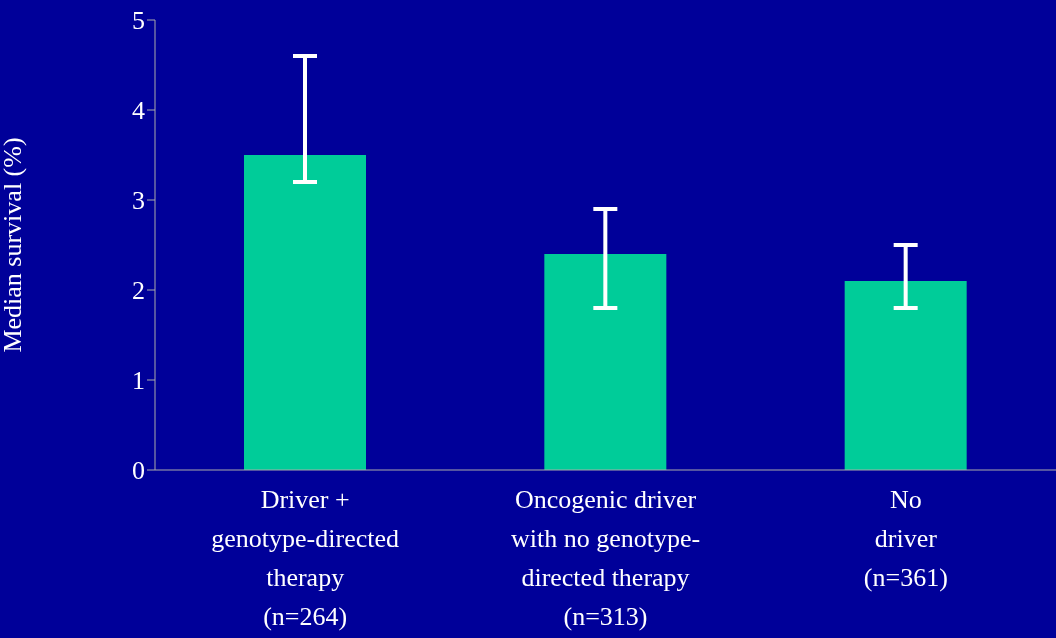  I want to click on x-tick-label: Oncogenic driver with no genotype- directed therapy (n=313), so click(605, 558).